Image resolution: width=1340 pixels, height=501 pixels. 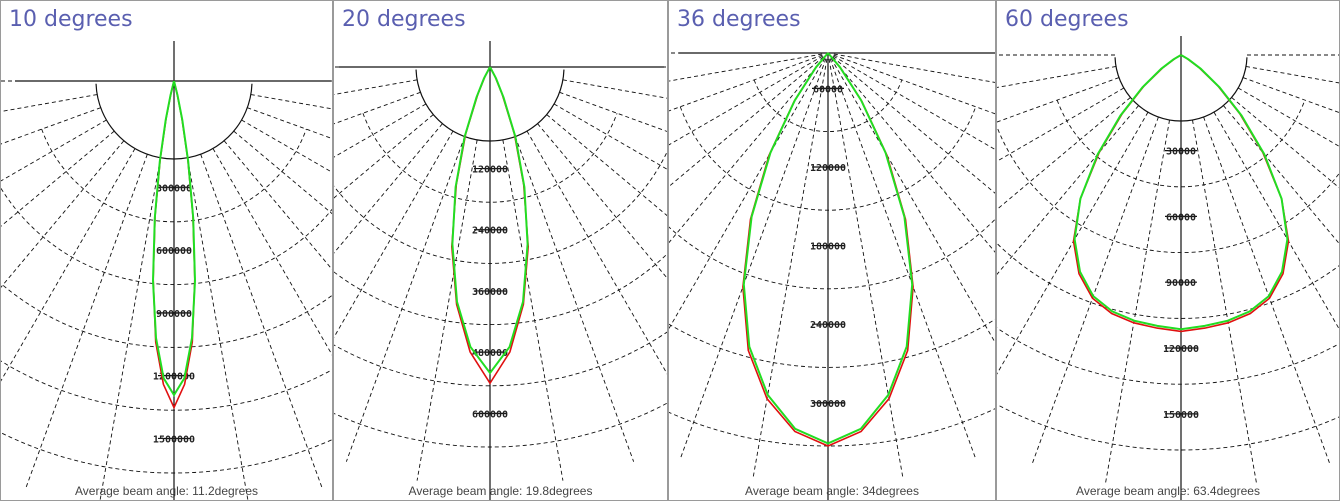 What do you see at coordinates (1067, 19) in the screenshot?
I see `chart-title: 60 degrees` at bounding box center [1067, 19].